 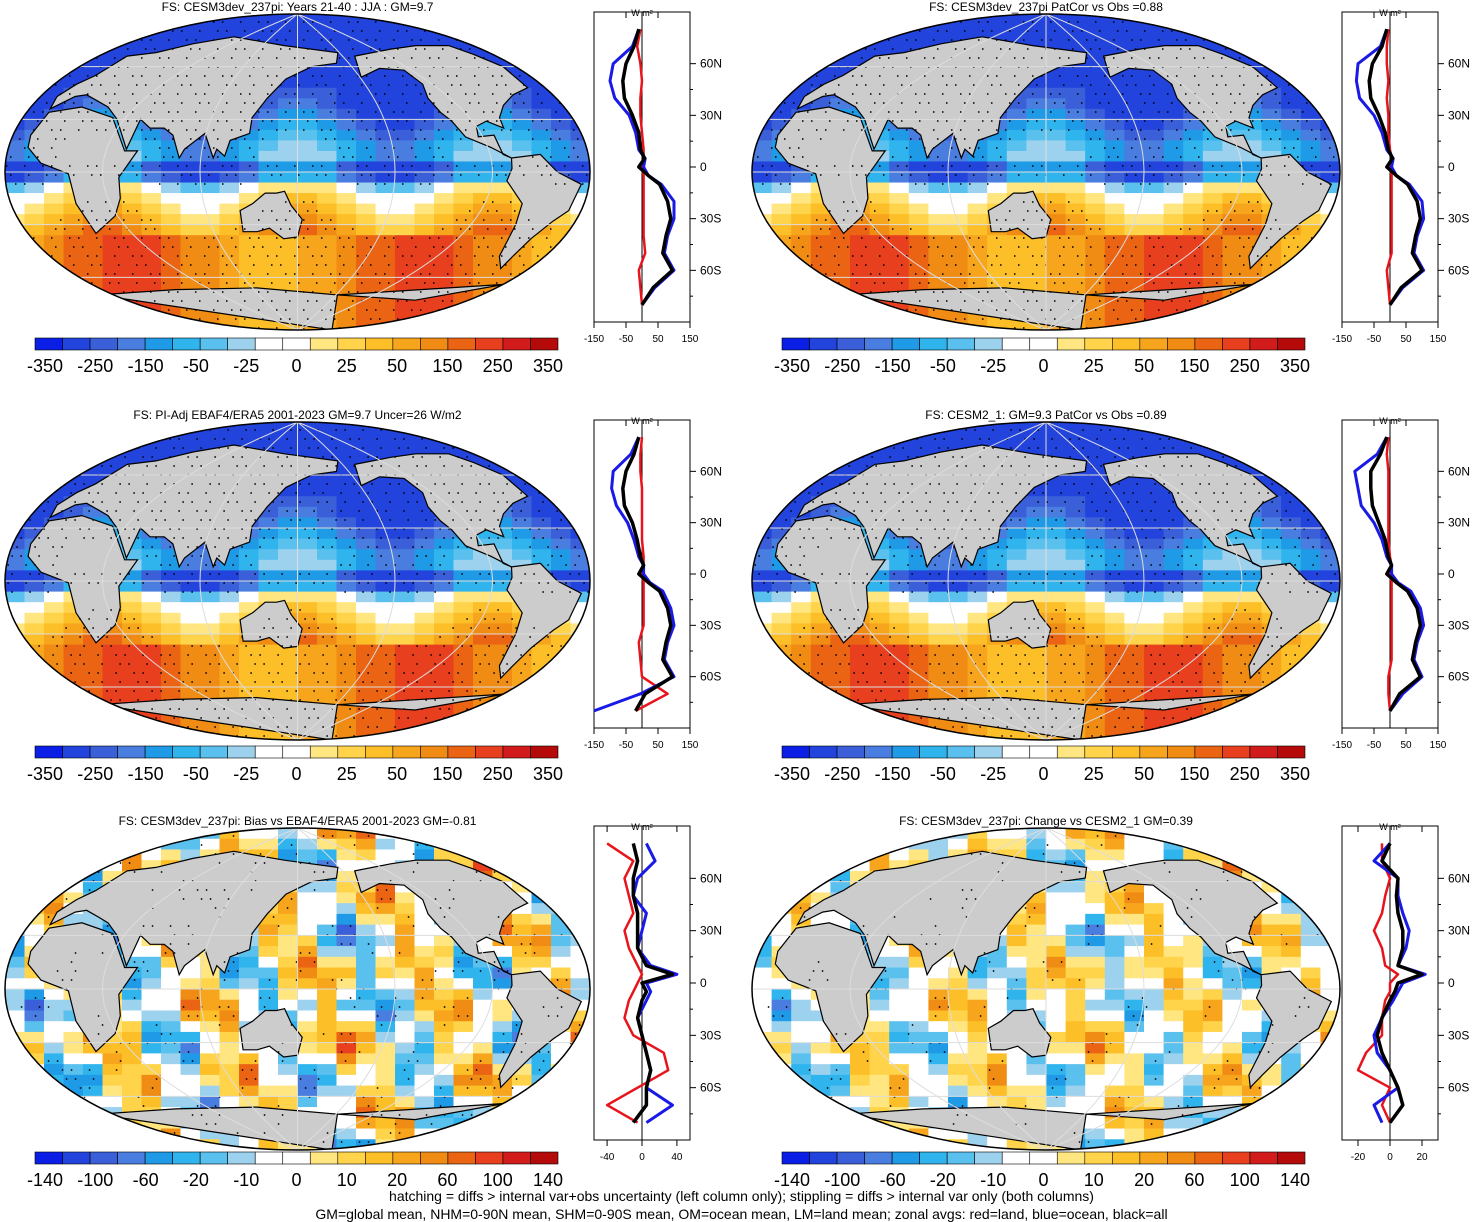 What do you see at coordinates (1144, 1180) in the screenshot?
I see `colorbar-tick-label: 20` at bounding box center [1144, 1180].